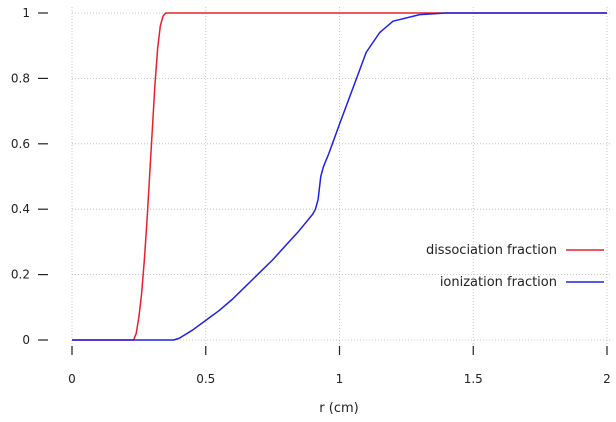 This screenshot has width=616, height=422. What do you see at coordinates (20, 275) in the screenshot?
I see `y-tick-label: 0.2` at bounding box center [20, 275].